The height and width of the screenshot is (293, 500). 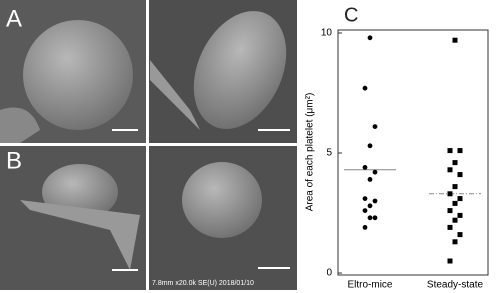 I want to click on panel-label: C, so click(x=351, y=15).